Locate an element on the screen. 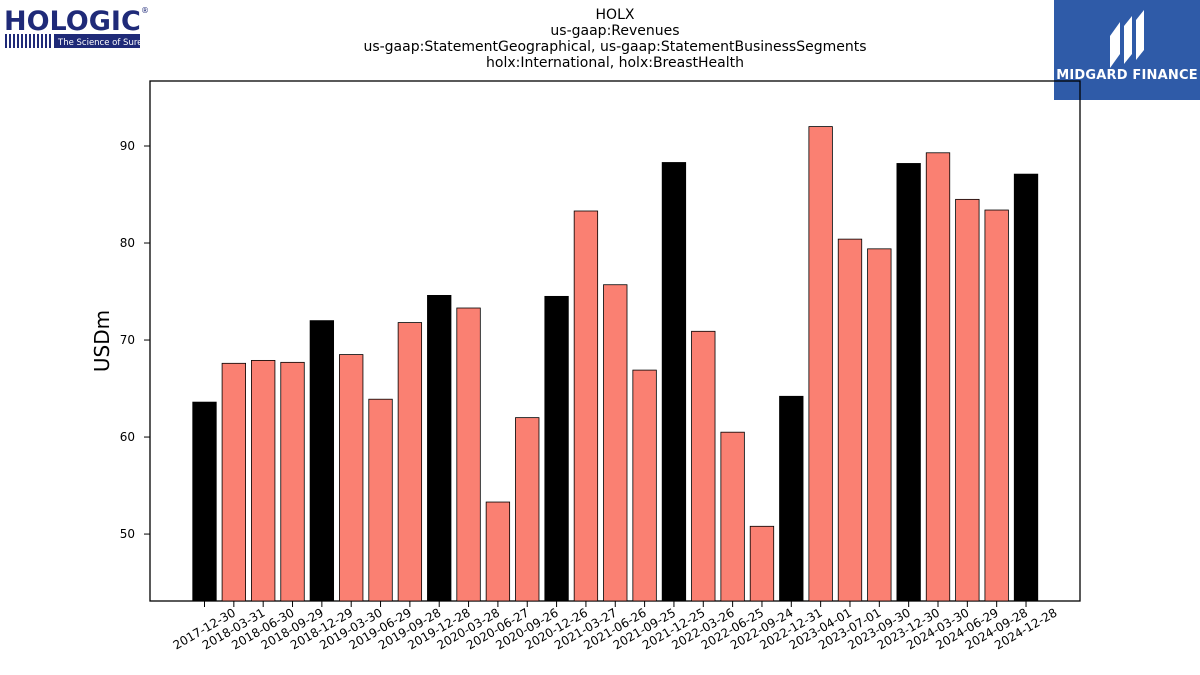  y-tick-label: 80 is located at coordinates (127, 243).